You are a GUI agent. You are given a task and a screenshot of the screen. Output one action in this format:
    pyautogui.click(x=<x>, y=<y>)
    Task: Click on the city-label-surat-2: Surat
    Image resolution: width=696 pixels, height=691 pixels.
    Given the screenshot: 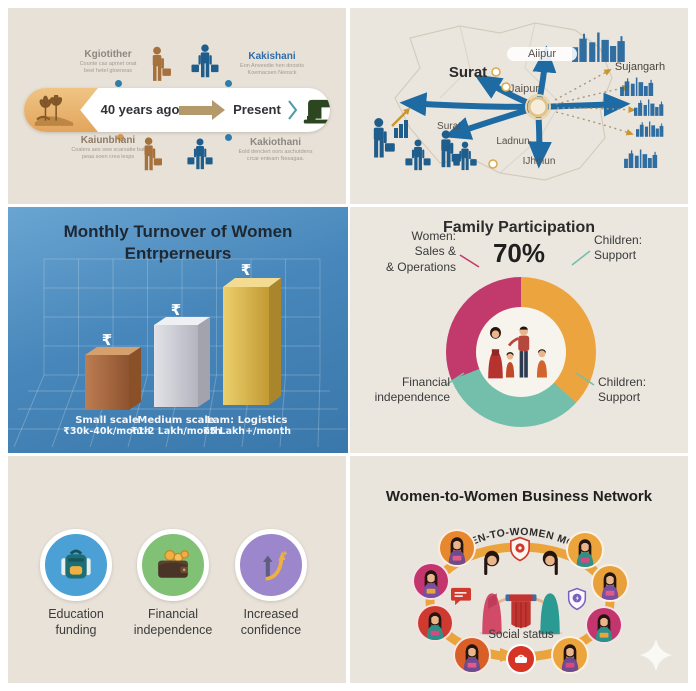 What is the action you would take?
    pyautogui.click(x=449, y=126)
    